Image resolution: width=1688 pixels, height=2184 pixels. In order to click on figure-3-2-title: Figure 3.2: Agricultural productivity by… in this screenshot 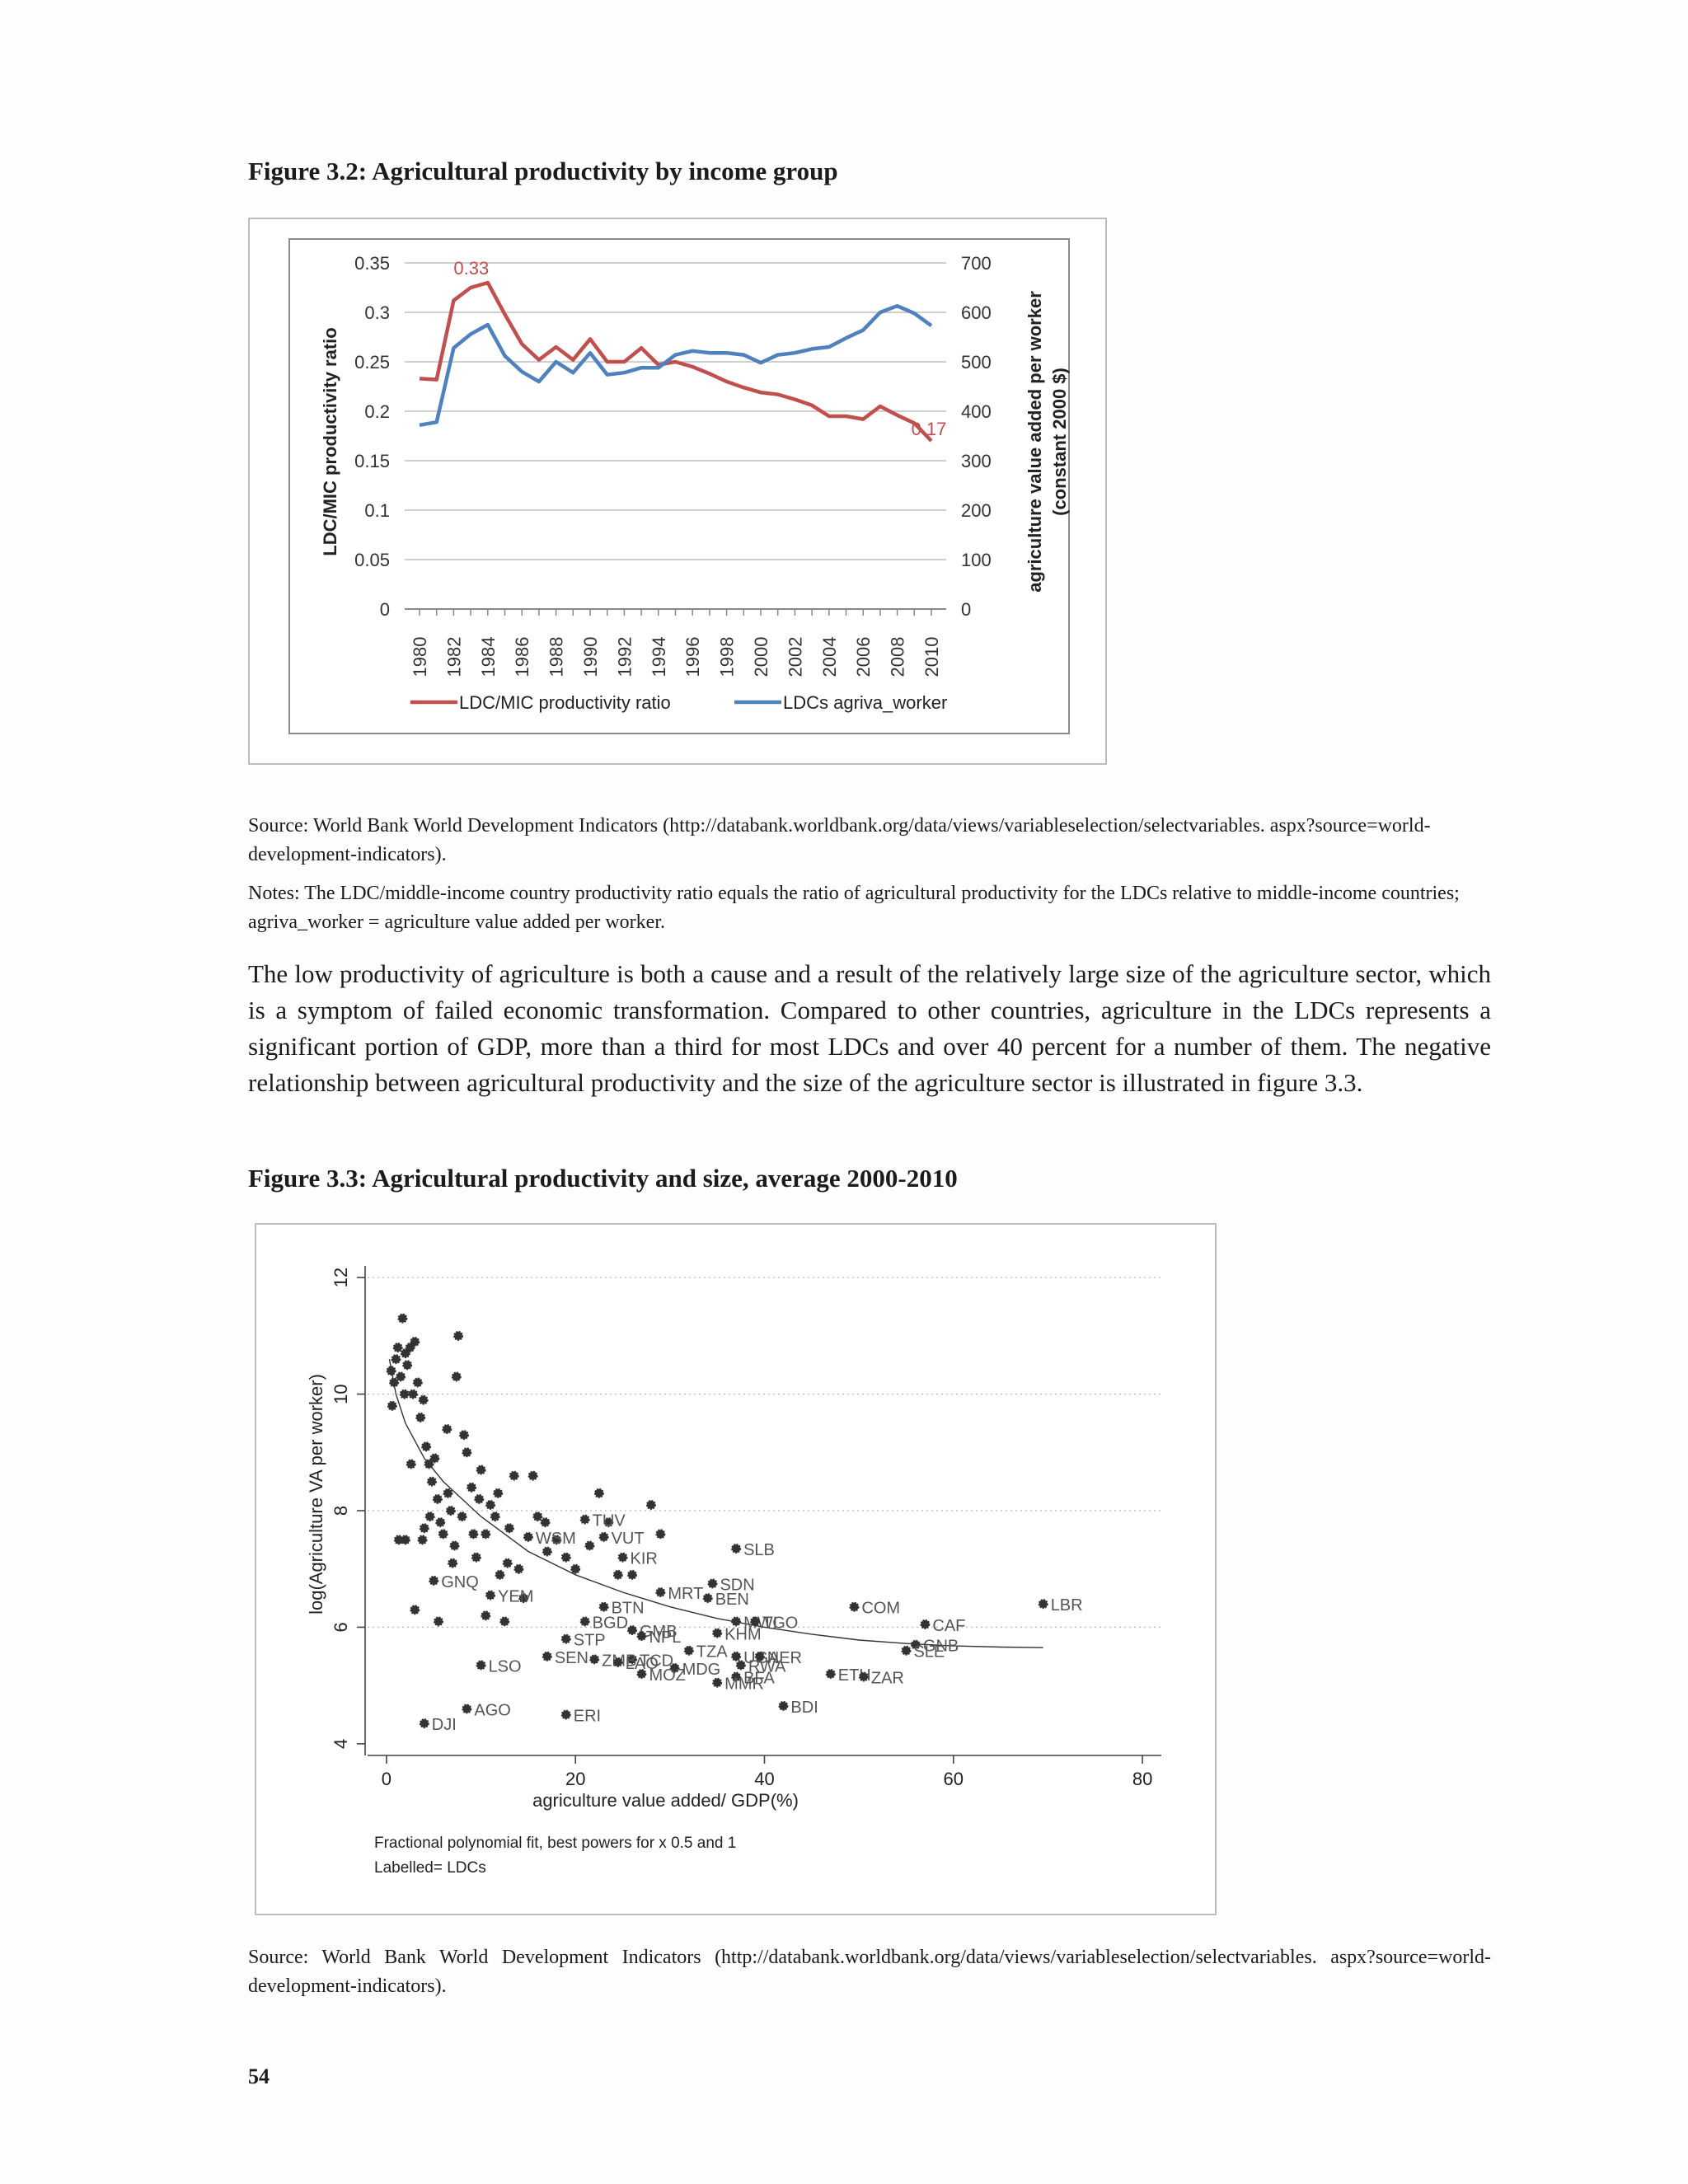, I will do `click(543, 171)`.